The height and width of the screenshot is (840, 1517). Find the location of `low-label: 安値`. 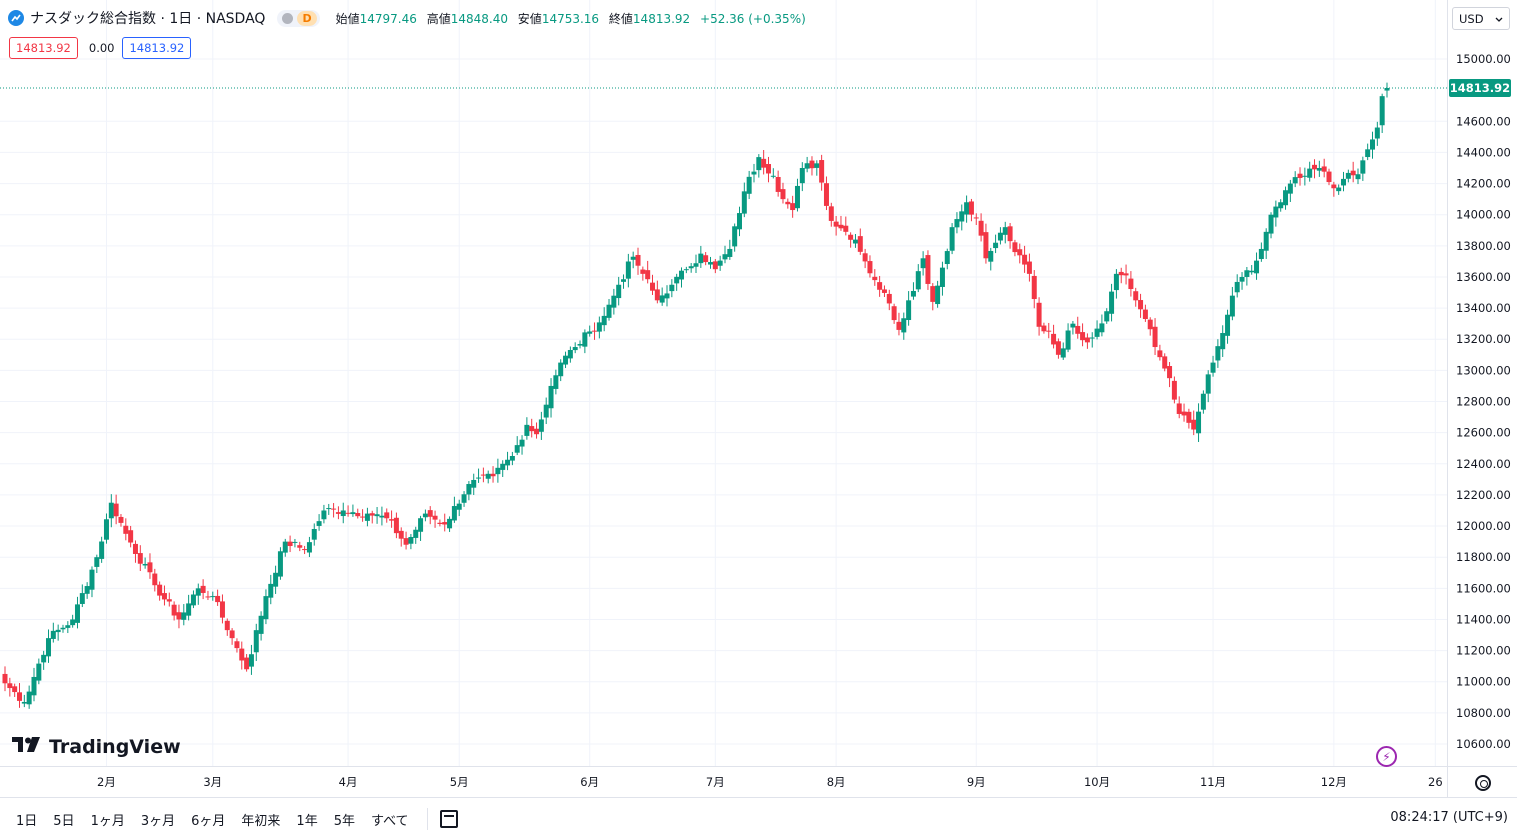

low-label: 安値 is located at coordinates (529, 18).